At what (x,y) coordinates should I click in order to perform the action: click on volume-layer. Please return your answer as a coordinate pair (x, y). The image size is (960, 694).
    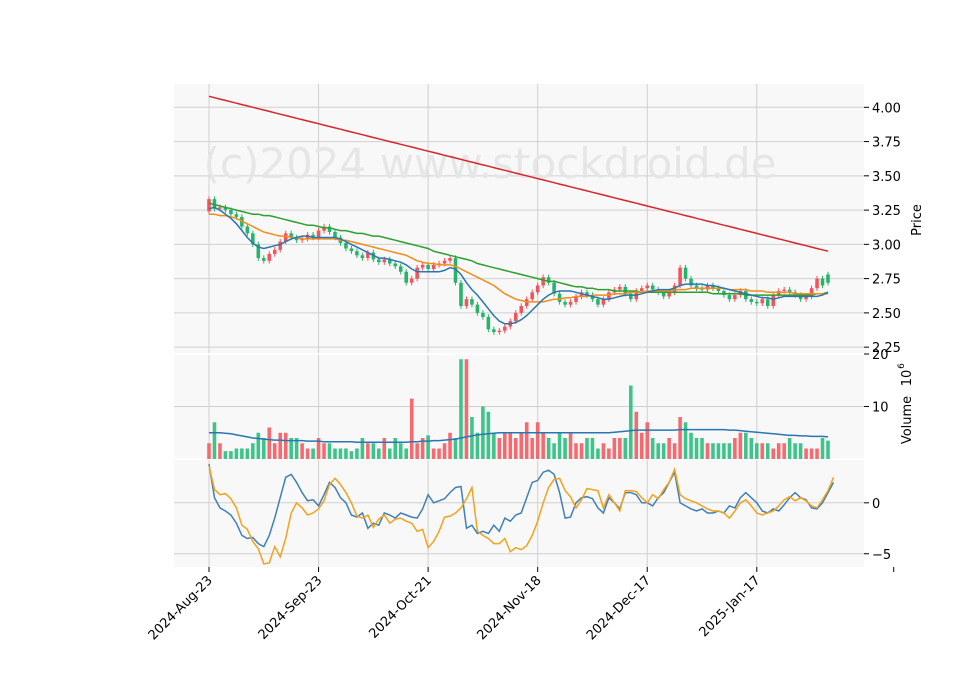
    Looking at the image, I should click on (518, 409).